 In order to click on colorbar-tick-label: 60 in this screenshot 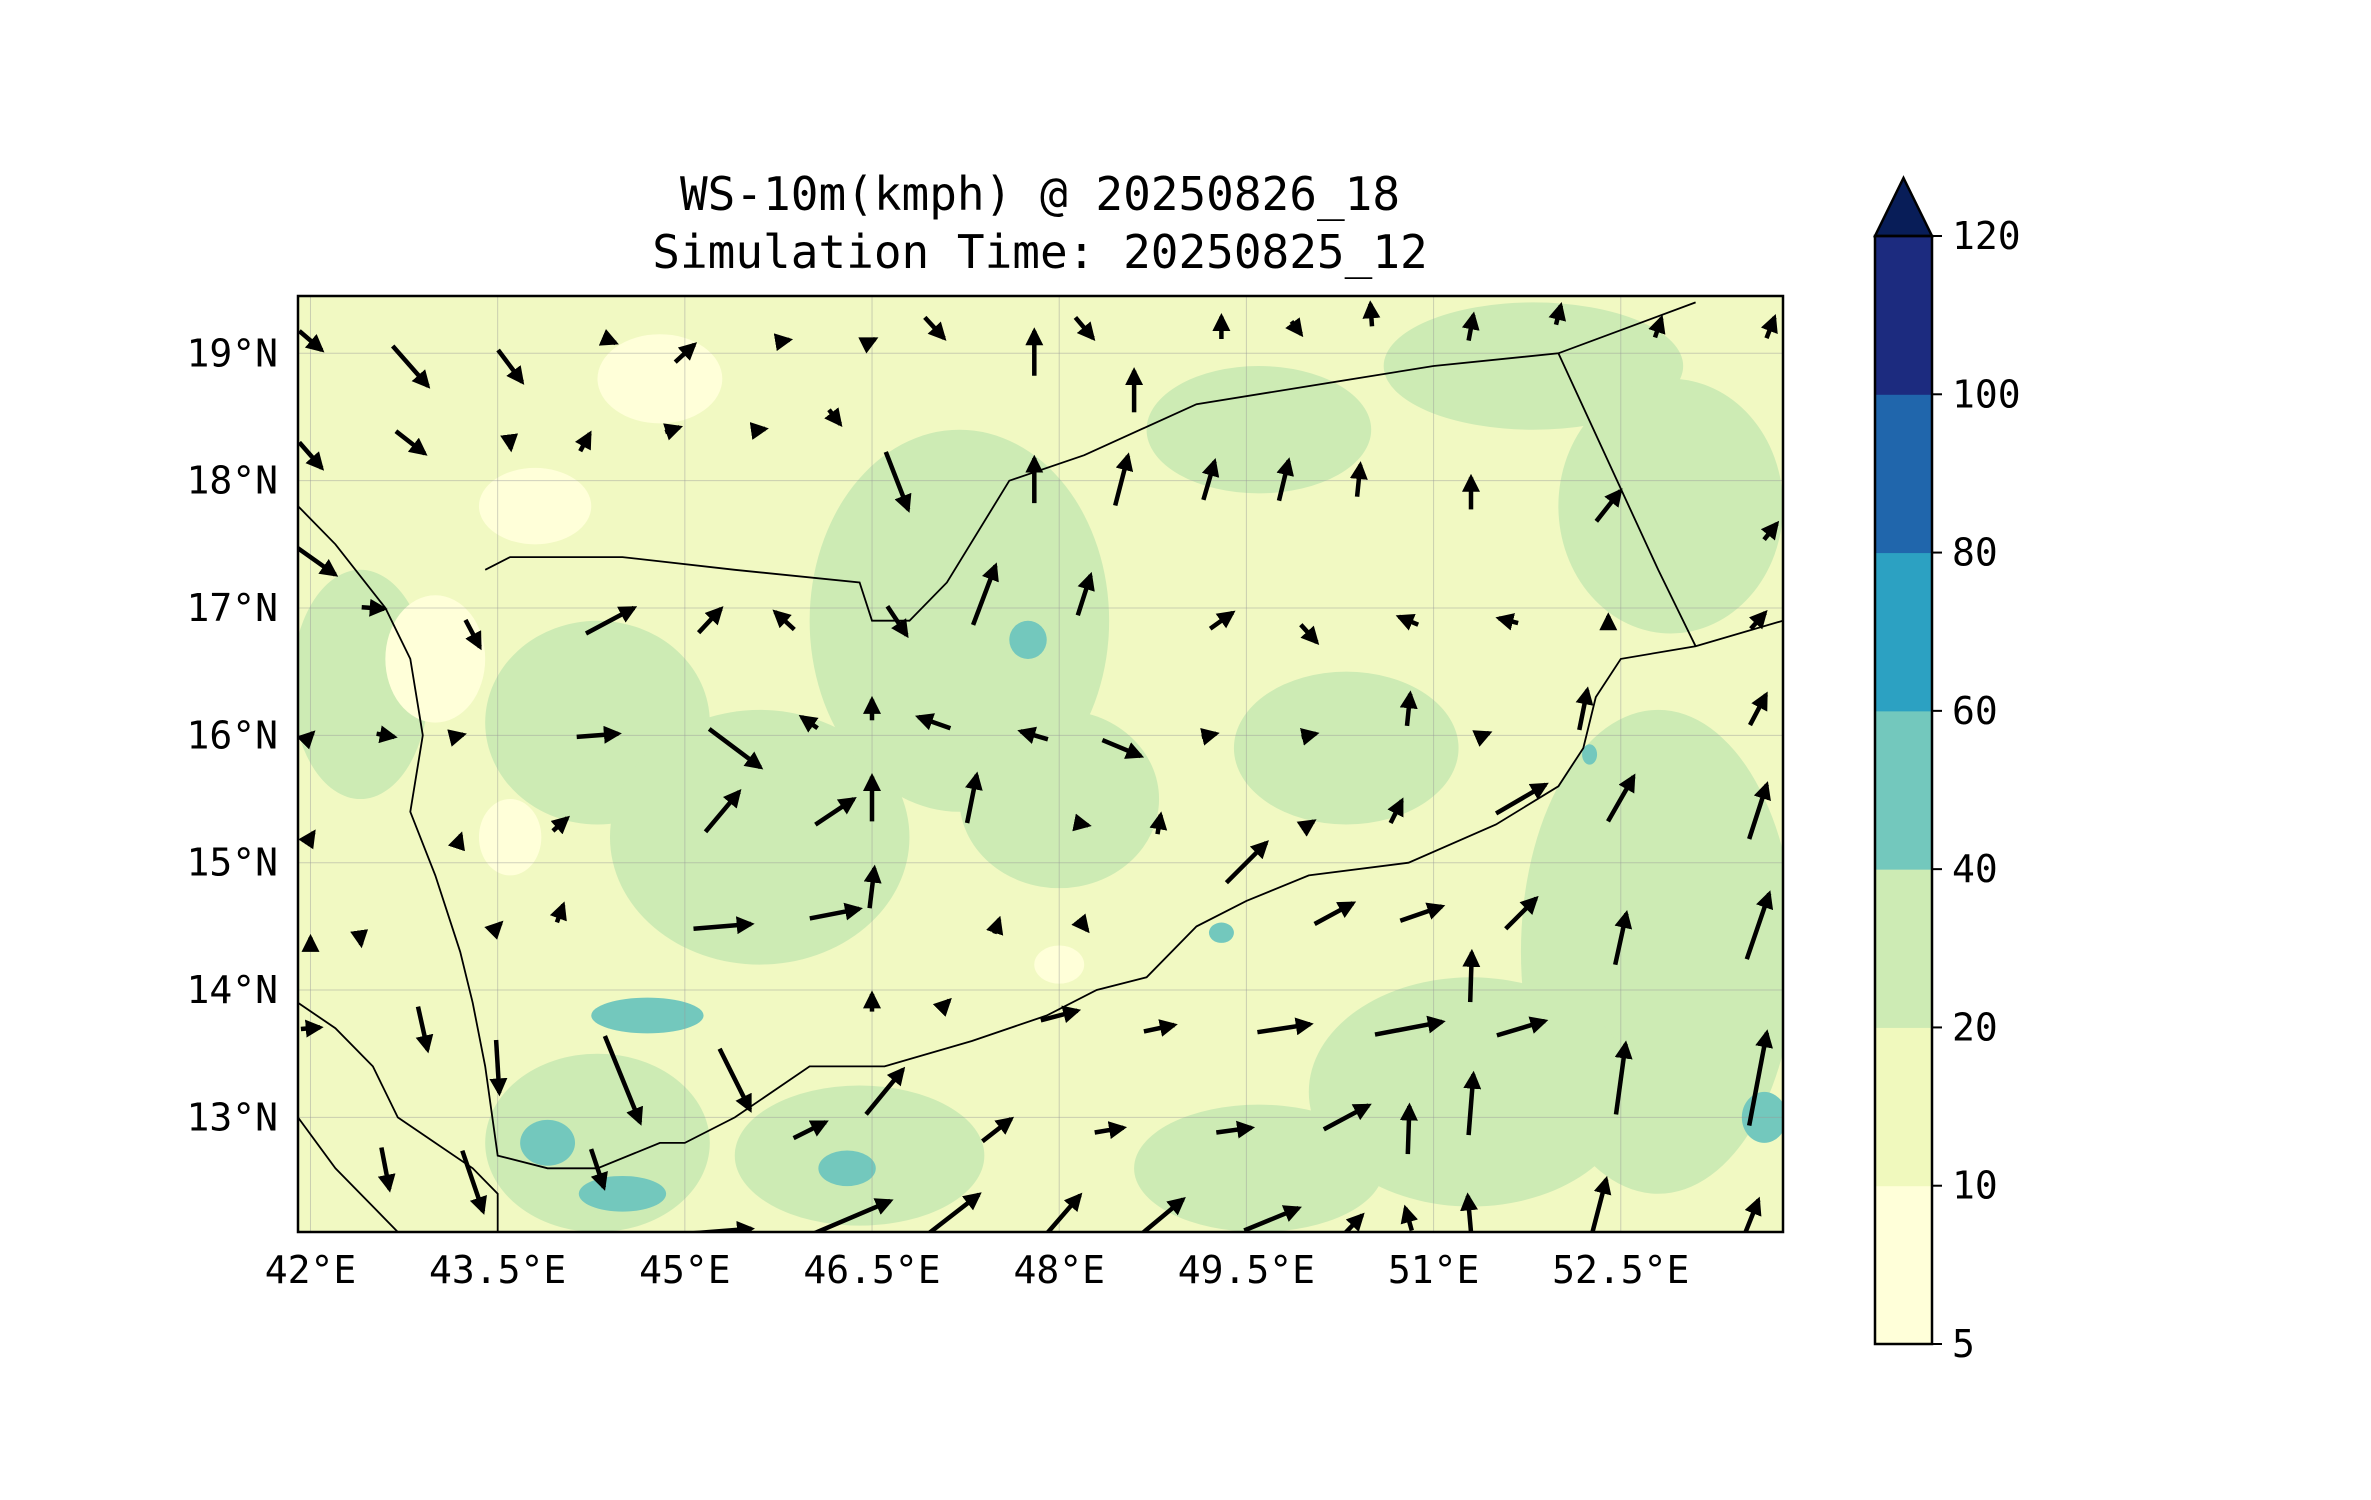, I will do `click(1975, 711)`.